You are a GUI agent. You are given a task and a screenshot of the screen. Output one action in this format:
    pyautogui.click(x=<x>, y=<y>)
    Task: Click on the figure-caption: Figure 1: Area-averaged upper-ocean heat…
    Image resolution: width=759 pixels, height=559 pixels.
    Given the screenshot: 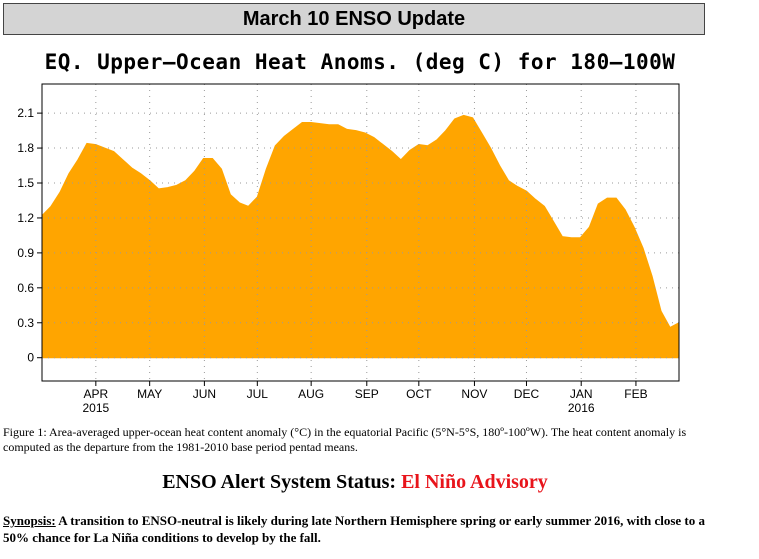 What is the action you would take?
    pyautogui.click(x=345, y=439)
    